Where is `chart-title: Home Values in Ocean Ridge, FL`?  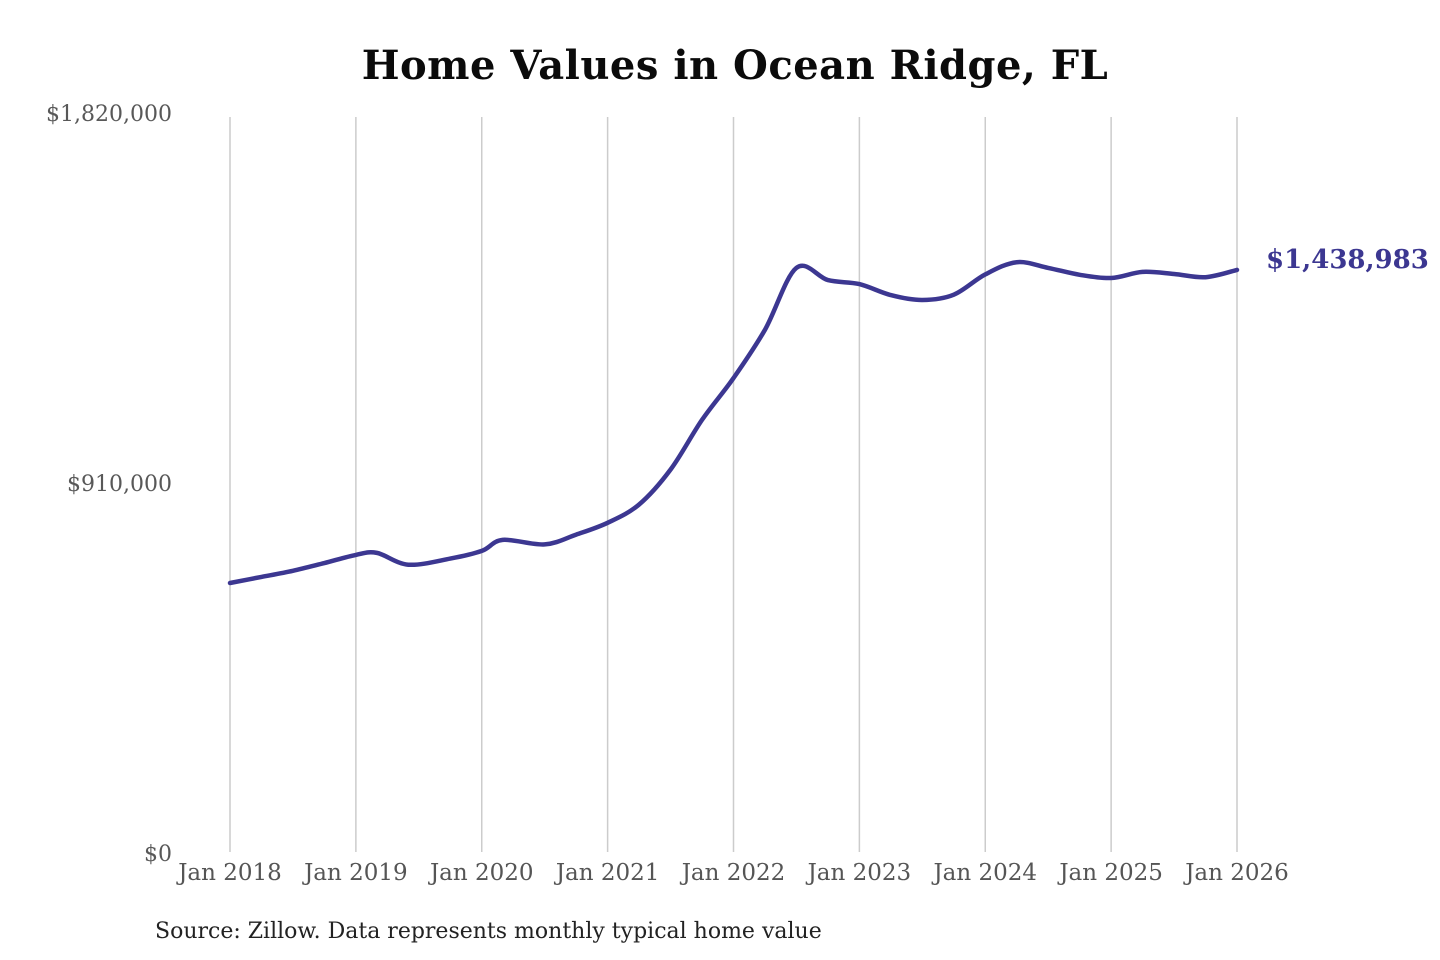 chart-title: Home Values in Ocean Ridge, FL is located at coordinates (735, 65).